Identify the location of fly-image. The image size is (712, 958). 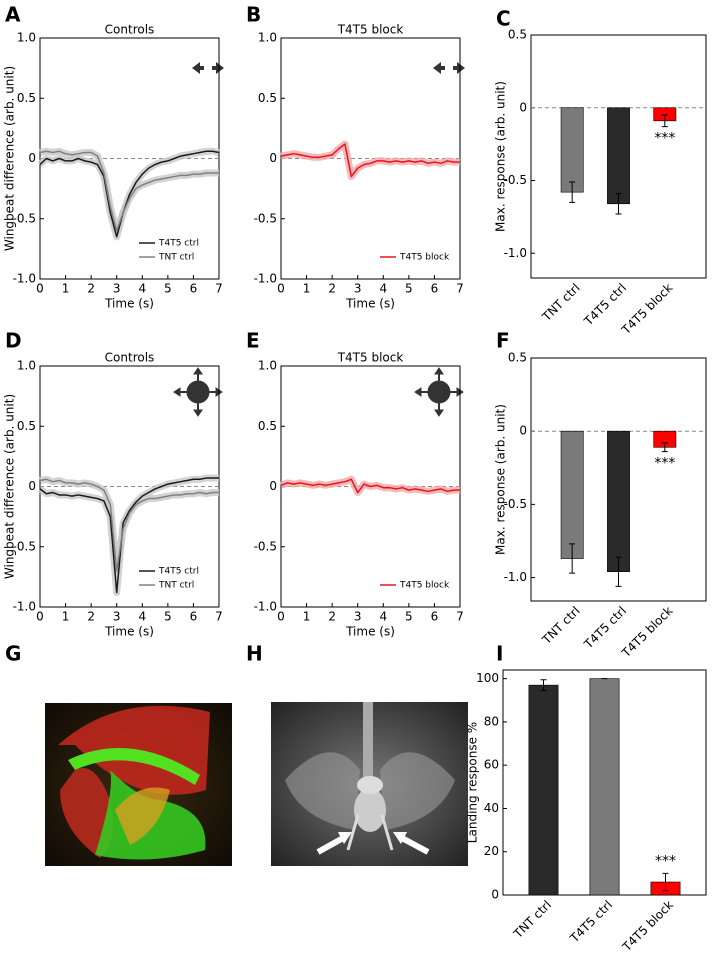
(369, 784).